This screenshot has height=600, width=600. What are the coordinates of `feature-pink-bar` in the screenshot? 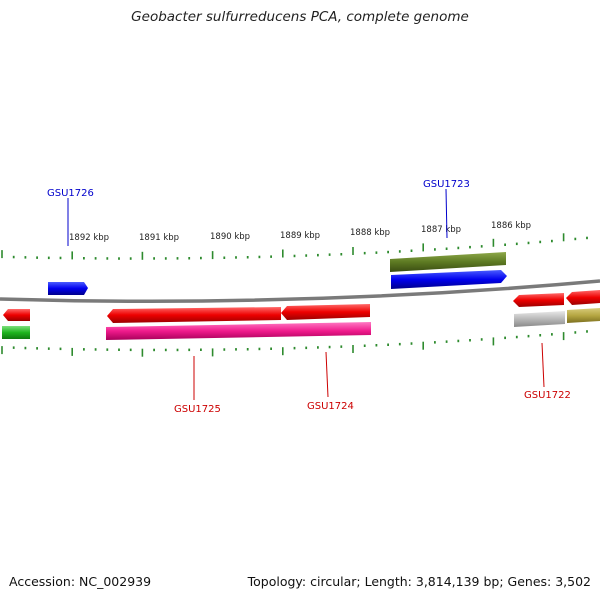 It's located at (238, 331).